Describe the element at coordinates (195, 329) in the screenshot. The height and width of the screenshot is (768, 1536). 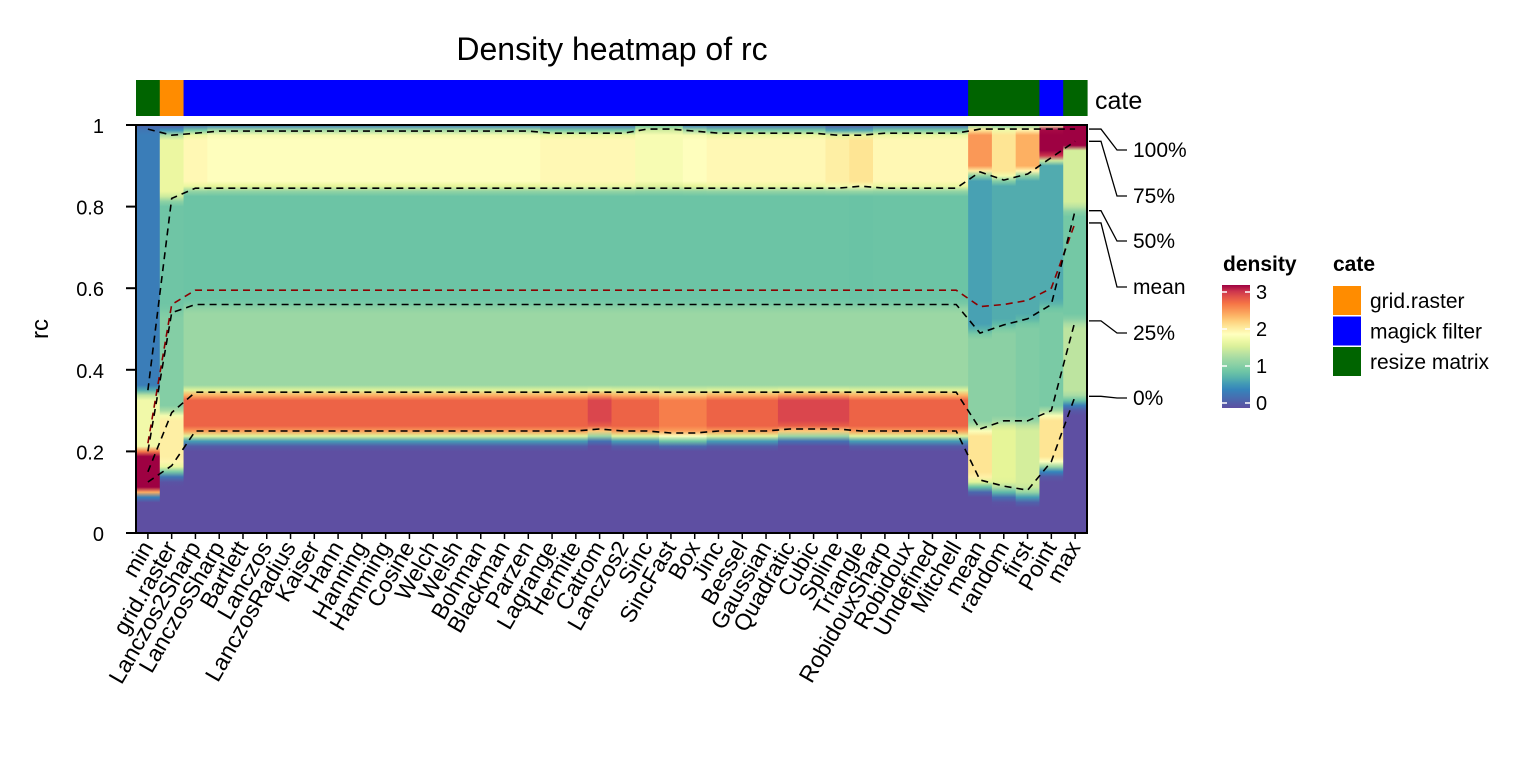
I see `heatmap-column-Lanczos2Sharp` at that location.